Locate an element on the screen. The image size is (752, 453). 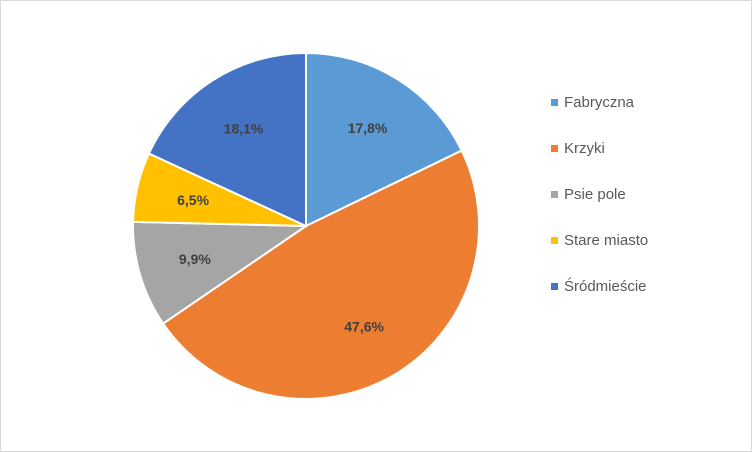
legend-label-stare-miasto: Stare miasto is located at coordinates (606, 240).